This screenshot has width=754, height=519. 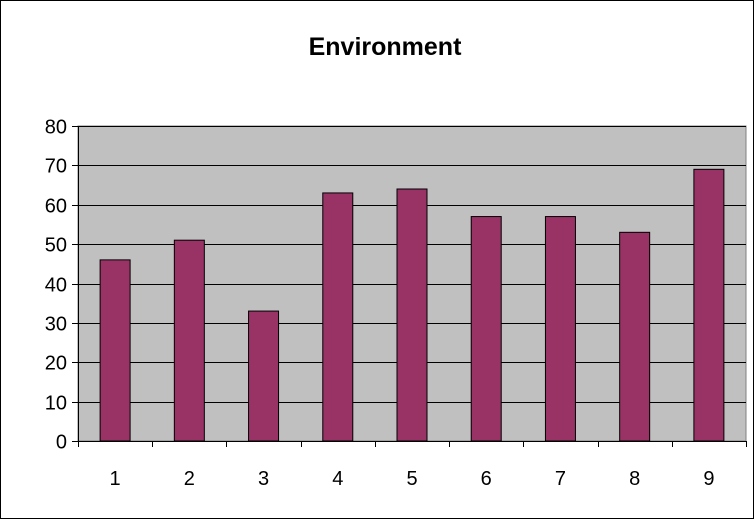 What do you see at coordinates (56, 207) in the screenshot?
I see `y-tick-label: 60` at bounding box center [56, 207].